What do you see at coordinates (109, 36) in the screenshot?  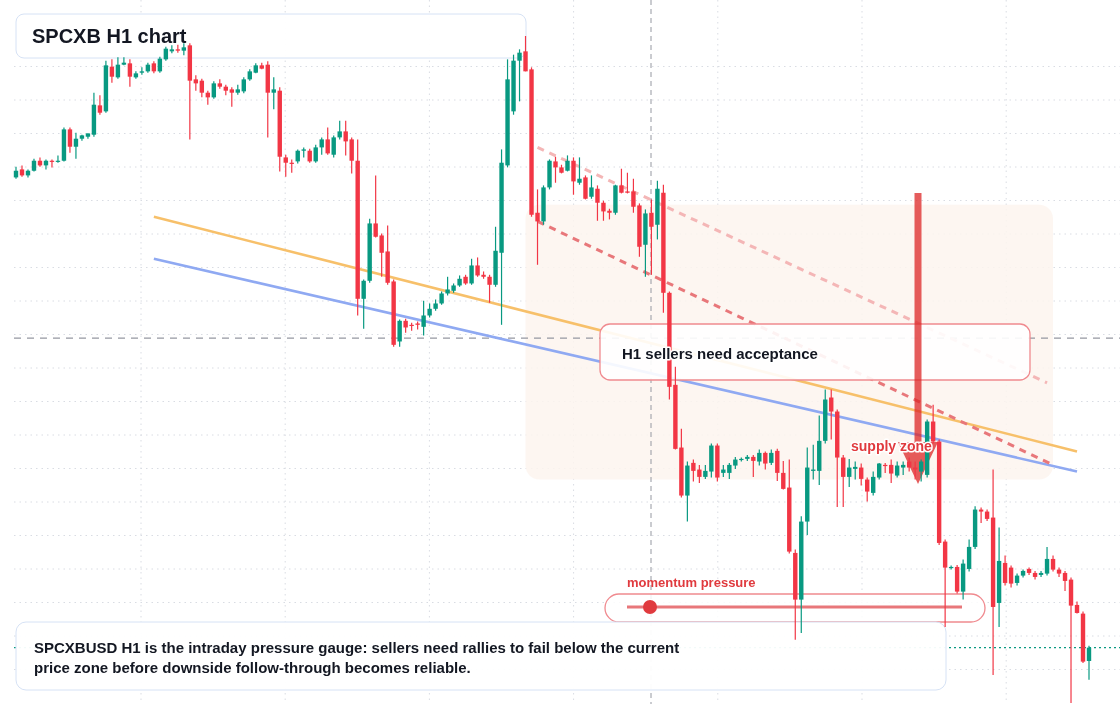 I see `chart-title: SPCXB H1 chart` at bounding box center [109, 36].